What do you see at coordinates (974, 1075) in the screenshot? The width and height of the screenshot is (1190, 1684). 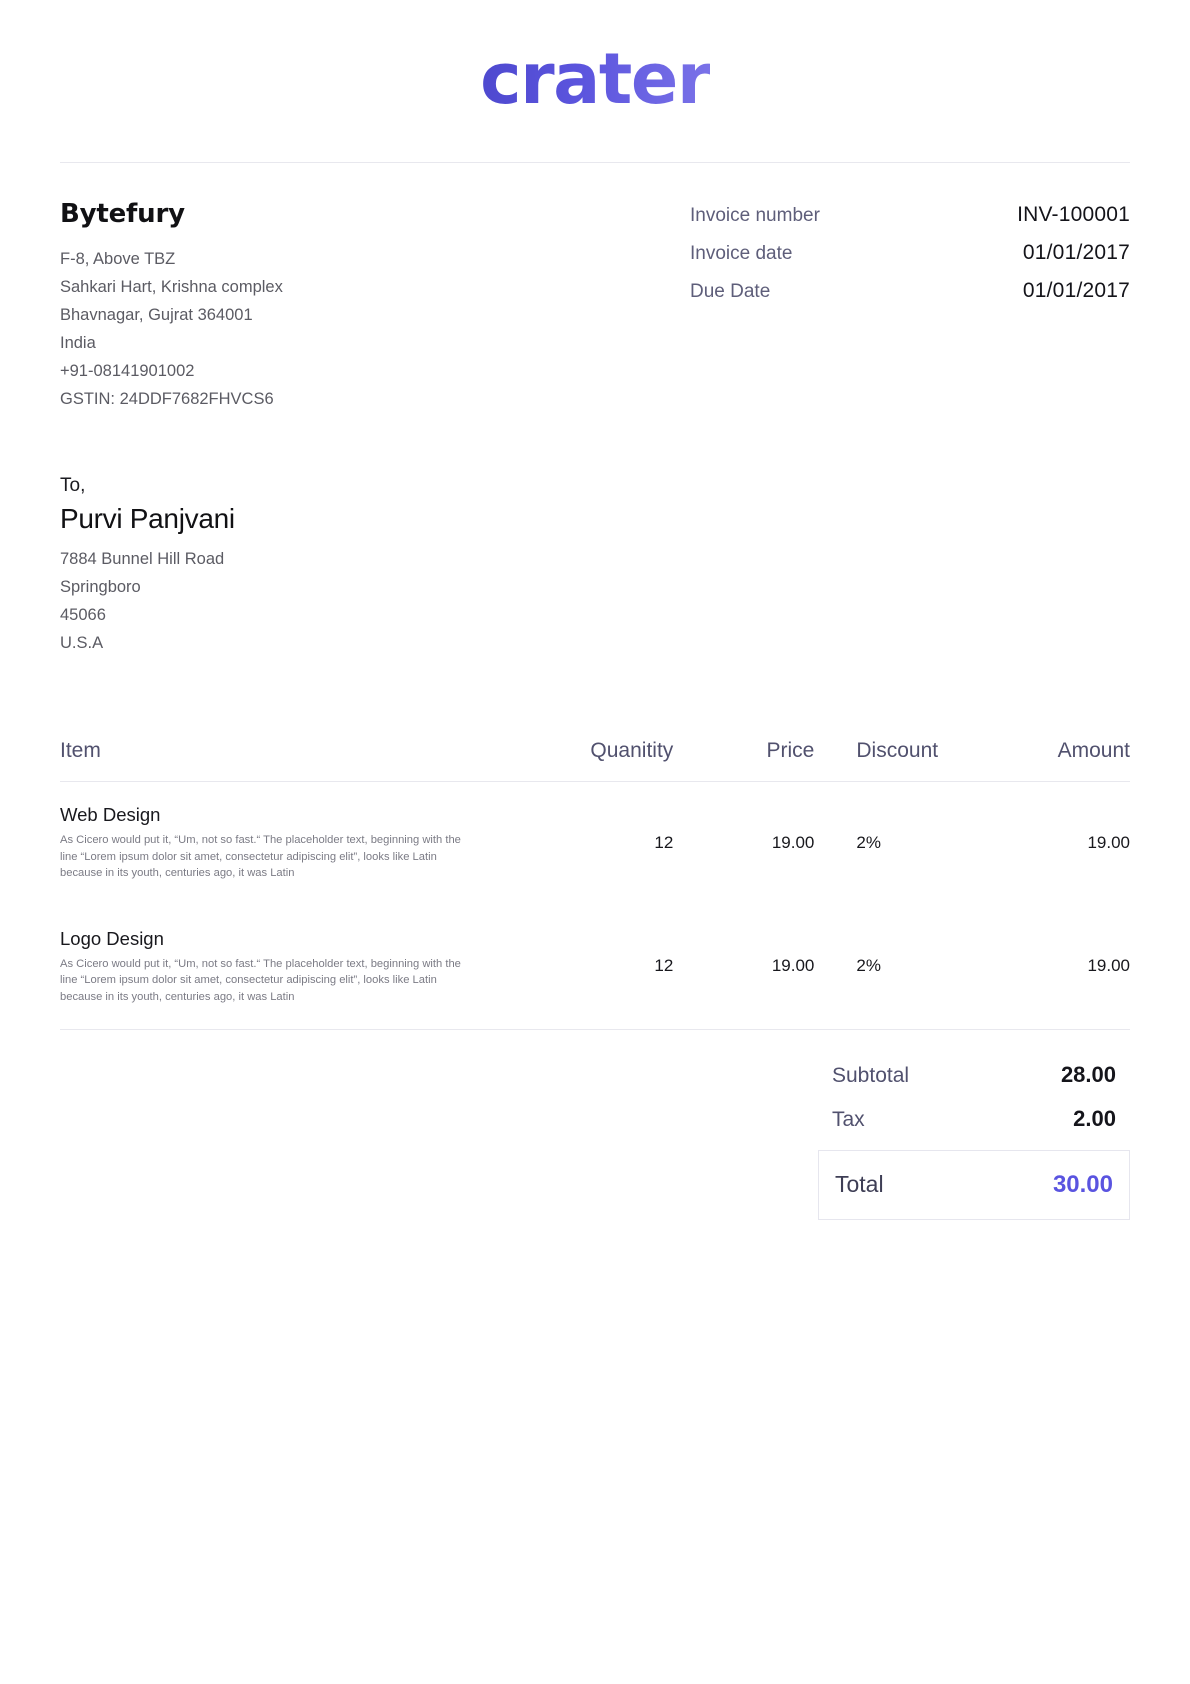 I see `subtotal-row: Subtotal 28.00` at bounding box center [974, 1075].